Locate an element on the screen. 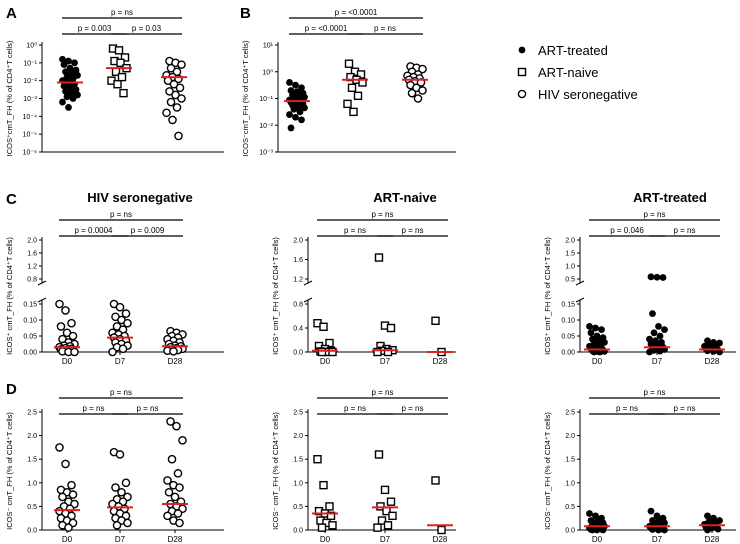  legend-label: ART-naive is located at coordinates (568, 72).